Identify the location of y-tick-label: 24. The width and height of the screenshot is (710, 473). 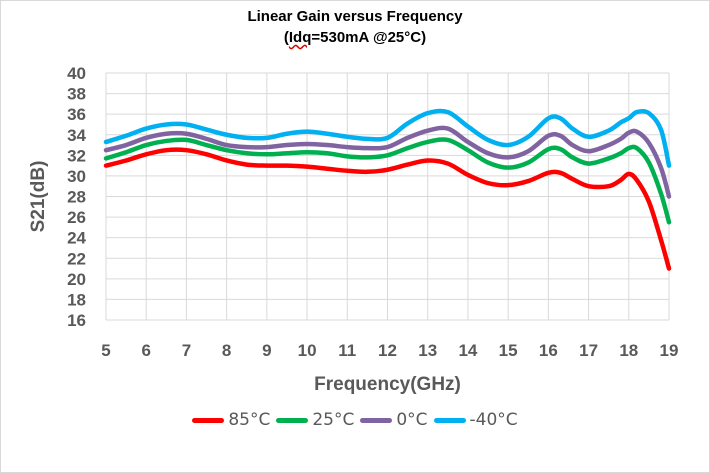
(76, 238).